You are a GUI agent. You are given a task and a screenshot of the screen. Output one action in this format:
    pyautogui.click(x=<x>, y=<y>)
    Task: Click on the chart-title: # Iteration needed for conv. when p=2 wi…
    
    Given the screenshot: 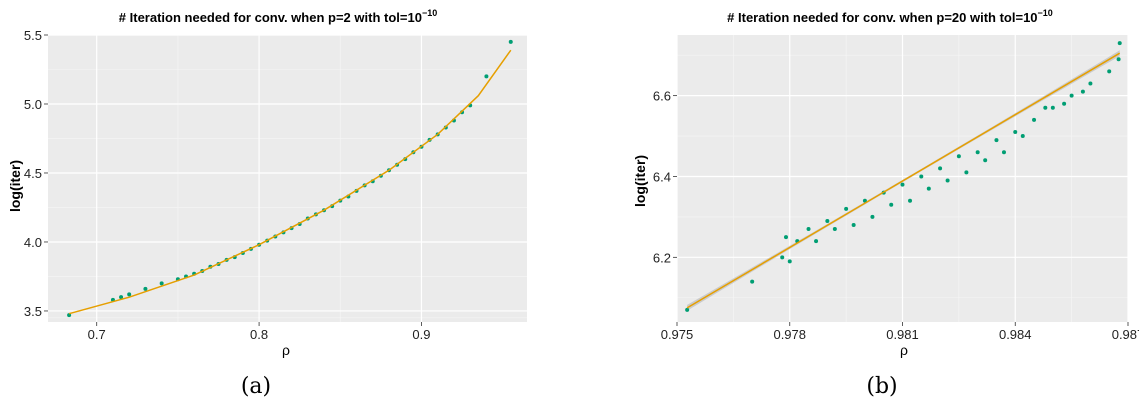 What is the action you would take?
    pyautogui.click(x=278, y=16)
    